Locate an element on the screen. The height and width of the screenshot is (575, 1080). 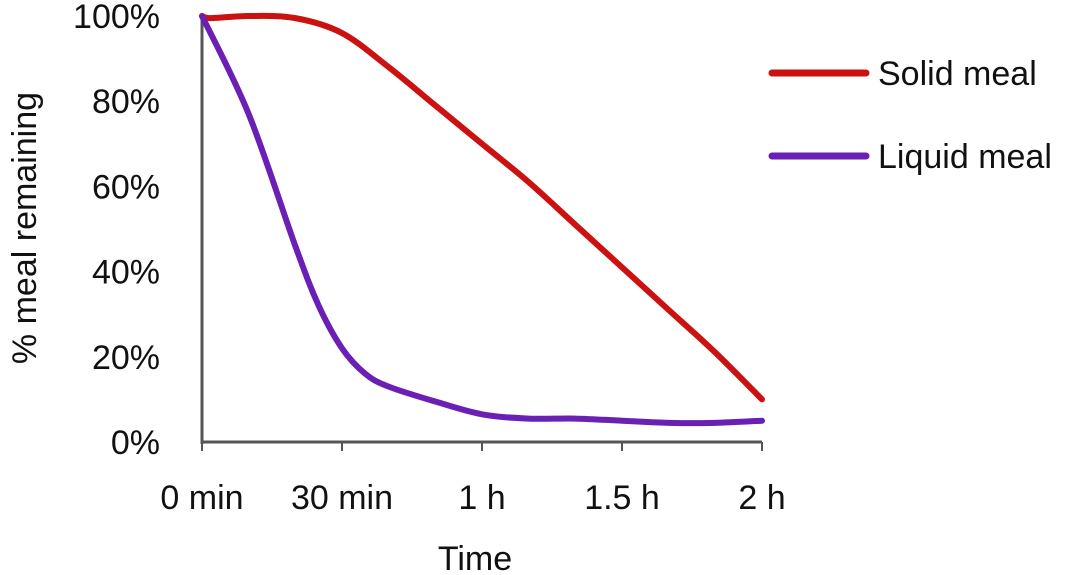
x-tick-label: 1.5 h is located at coordinates (622, 498).